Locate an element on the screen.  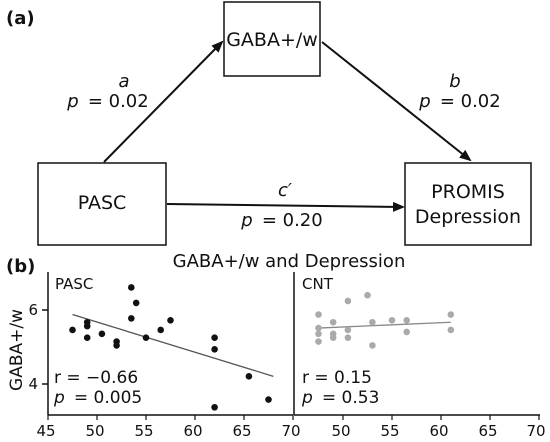
outcome-label-line1: PROMIS is located at coordinates (468, 192).